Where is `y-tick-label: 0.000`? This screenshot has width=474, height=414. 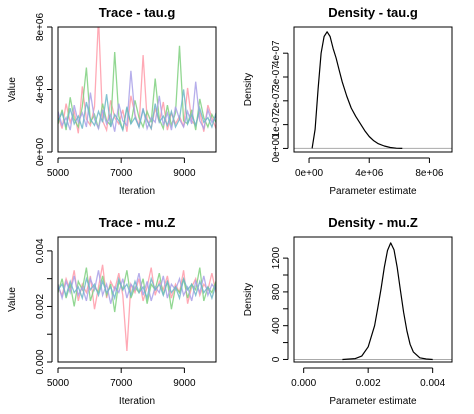
y-tick-label: 0.000 is located at coordinates (40, 361).